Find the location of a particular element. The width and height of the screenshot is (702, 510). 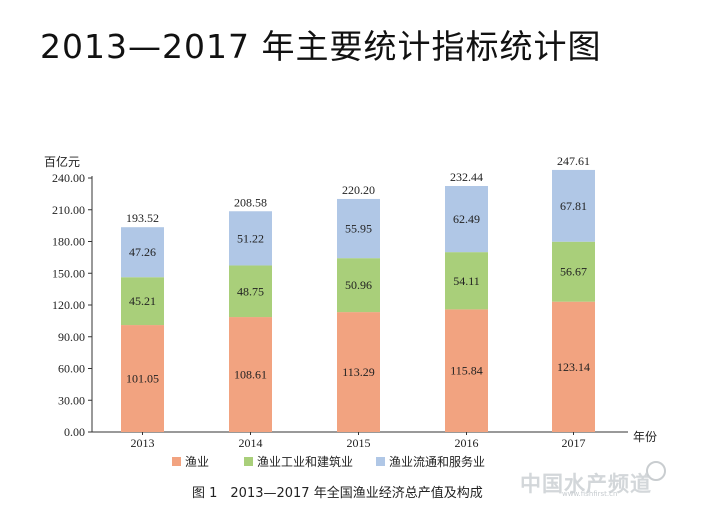

bar-total-label: 193.52 is located at coordinates (142, 218).